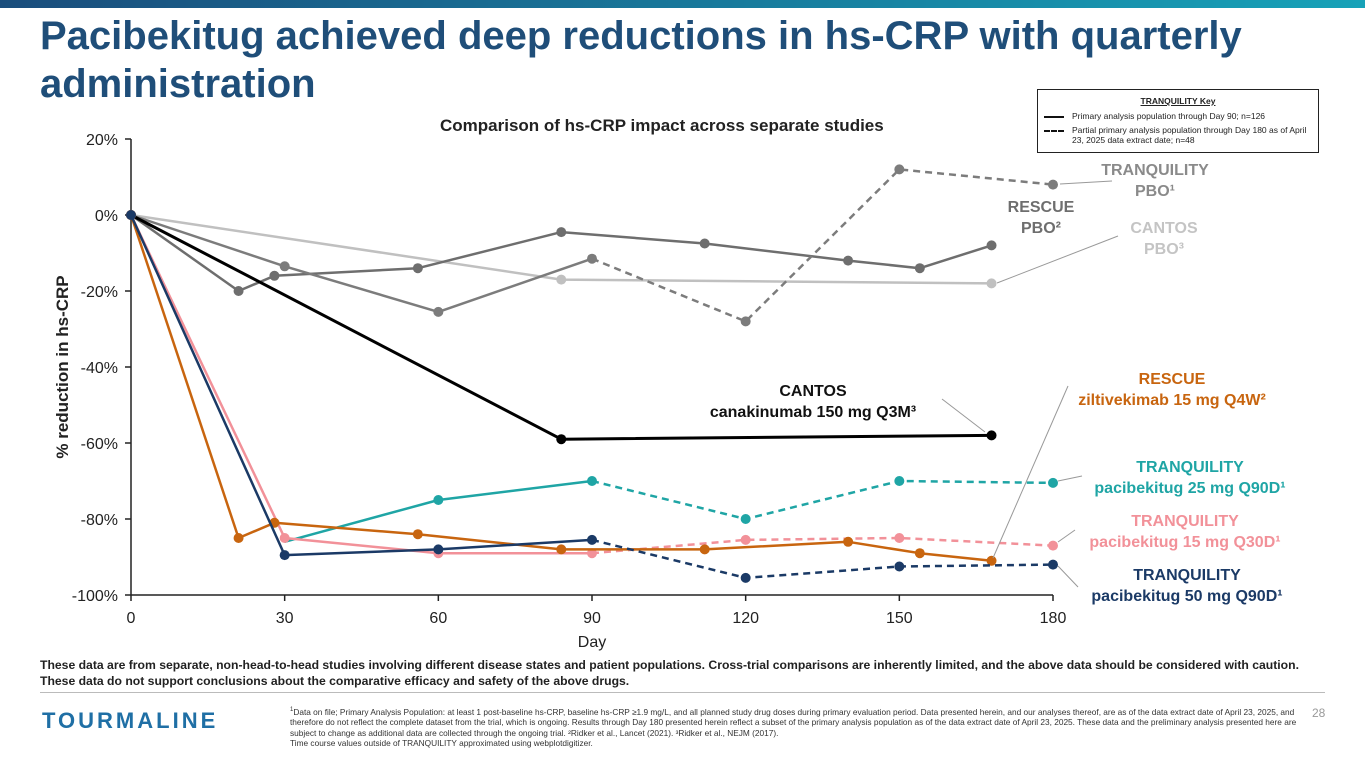 This screenshot has height=768, width=1365. What do you see at coordinates (1155, 170) in the screenshot?
I see `series-label-tranquility-pbo: TRANQUILITY` at bounding box center [1155, 170].